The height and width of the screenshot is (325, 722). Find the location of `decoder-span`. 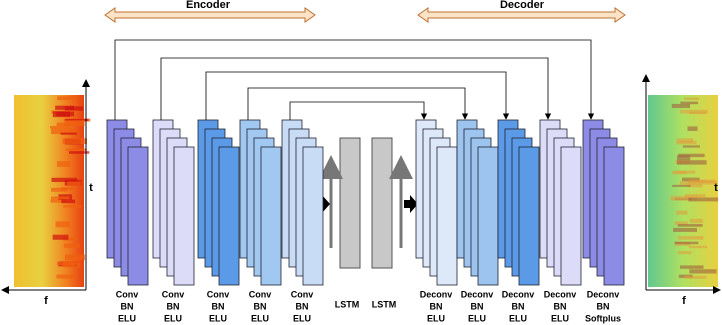

decoder-span is located at coordinates (521, 15).